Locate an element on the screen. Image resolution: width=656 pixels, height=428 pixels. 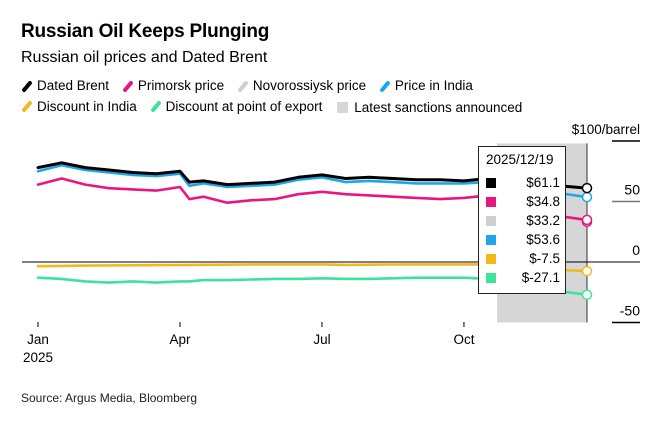
tooltip-row: $-27.1 is located at coordinates (523, 278).